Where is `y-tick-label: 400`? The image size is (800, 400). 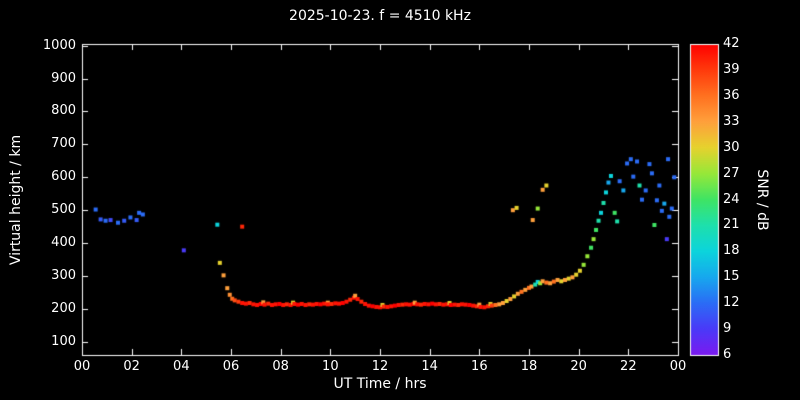 y-tick-label: 400 is located at coordinates (63, 243).